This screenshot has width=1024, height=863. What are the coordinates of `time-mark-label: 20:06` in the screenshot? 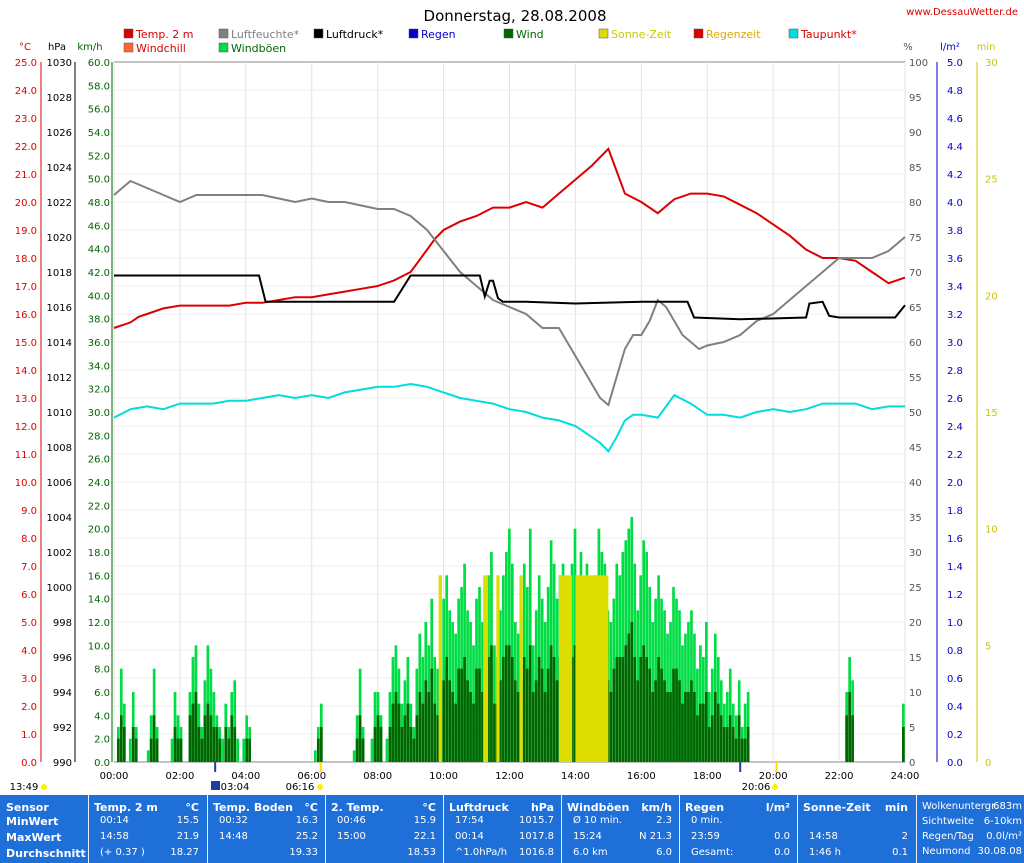 It's located at (756, 787).